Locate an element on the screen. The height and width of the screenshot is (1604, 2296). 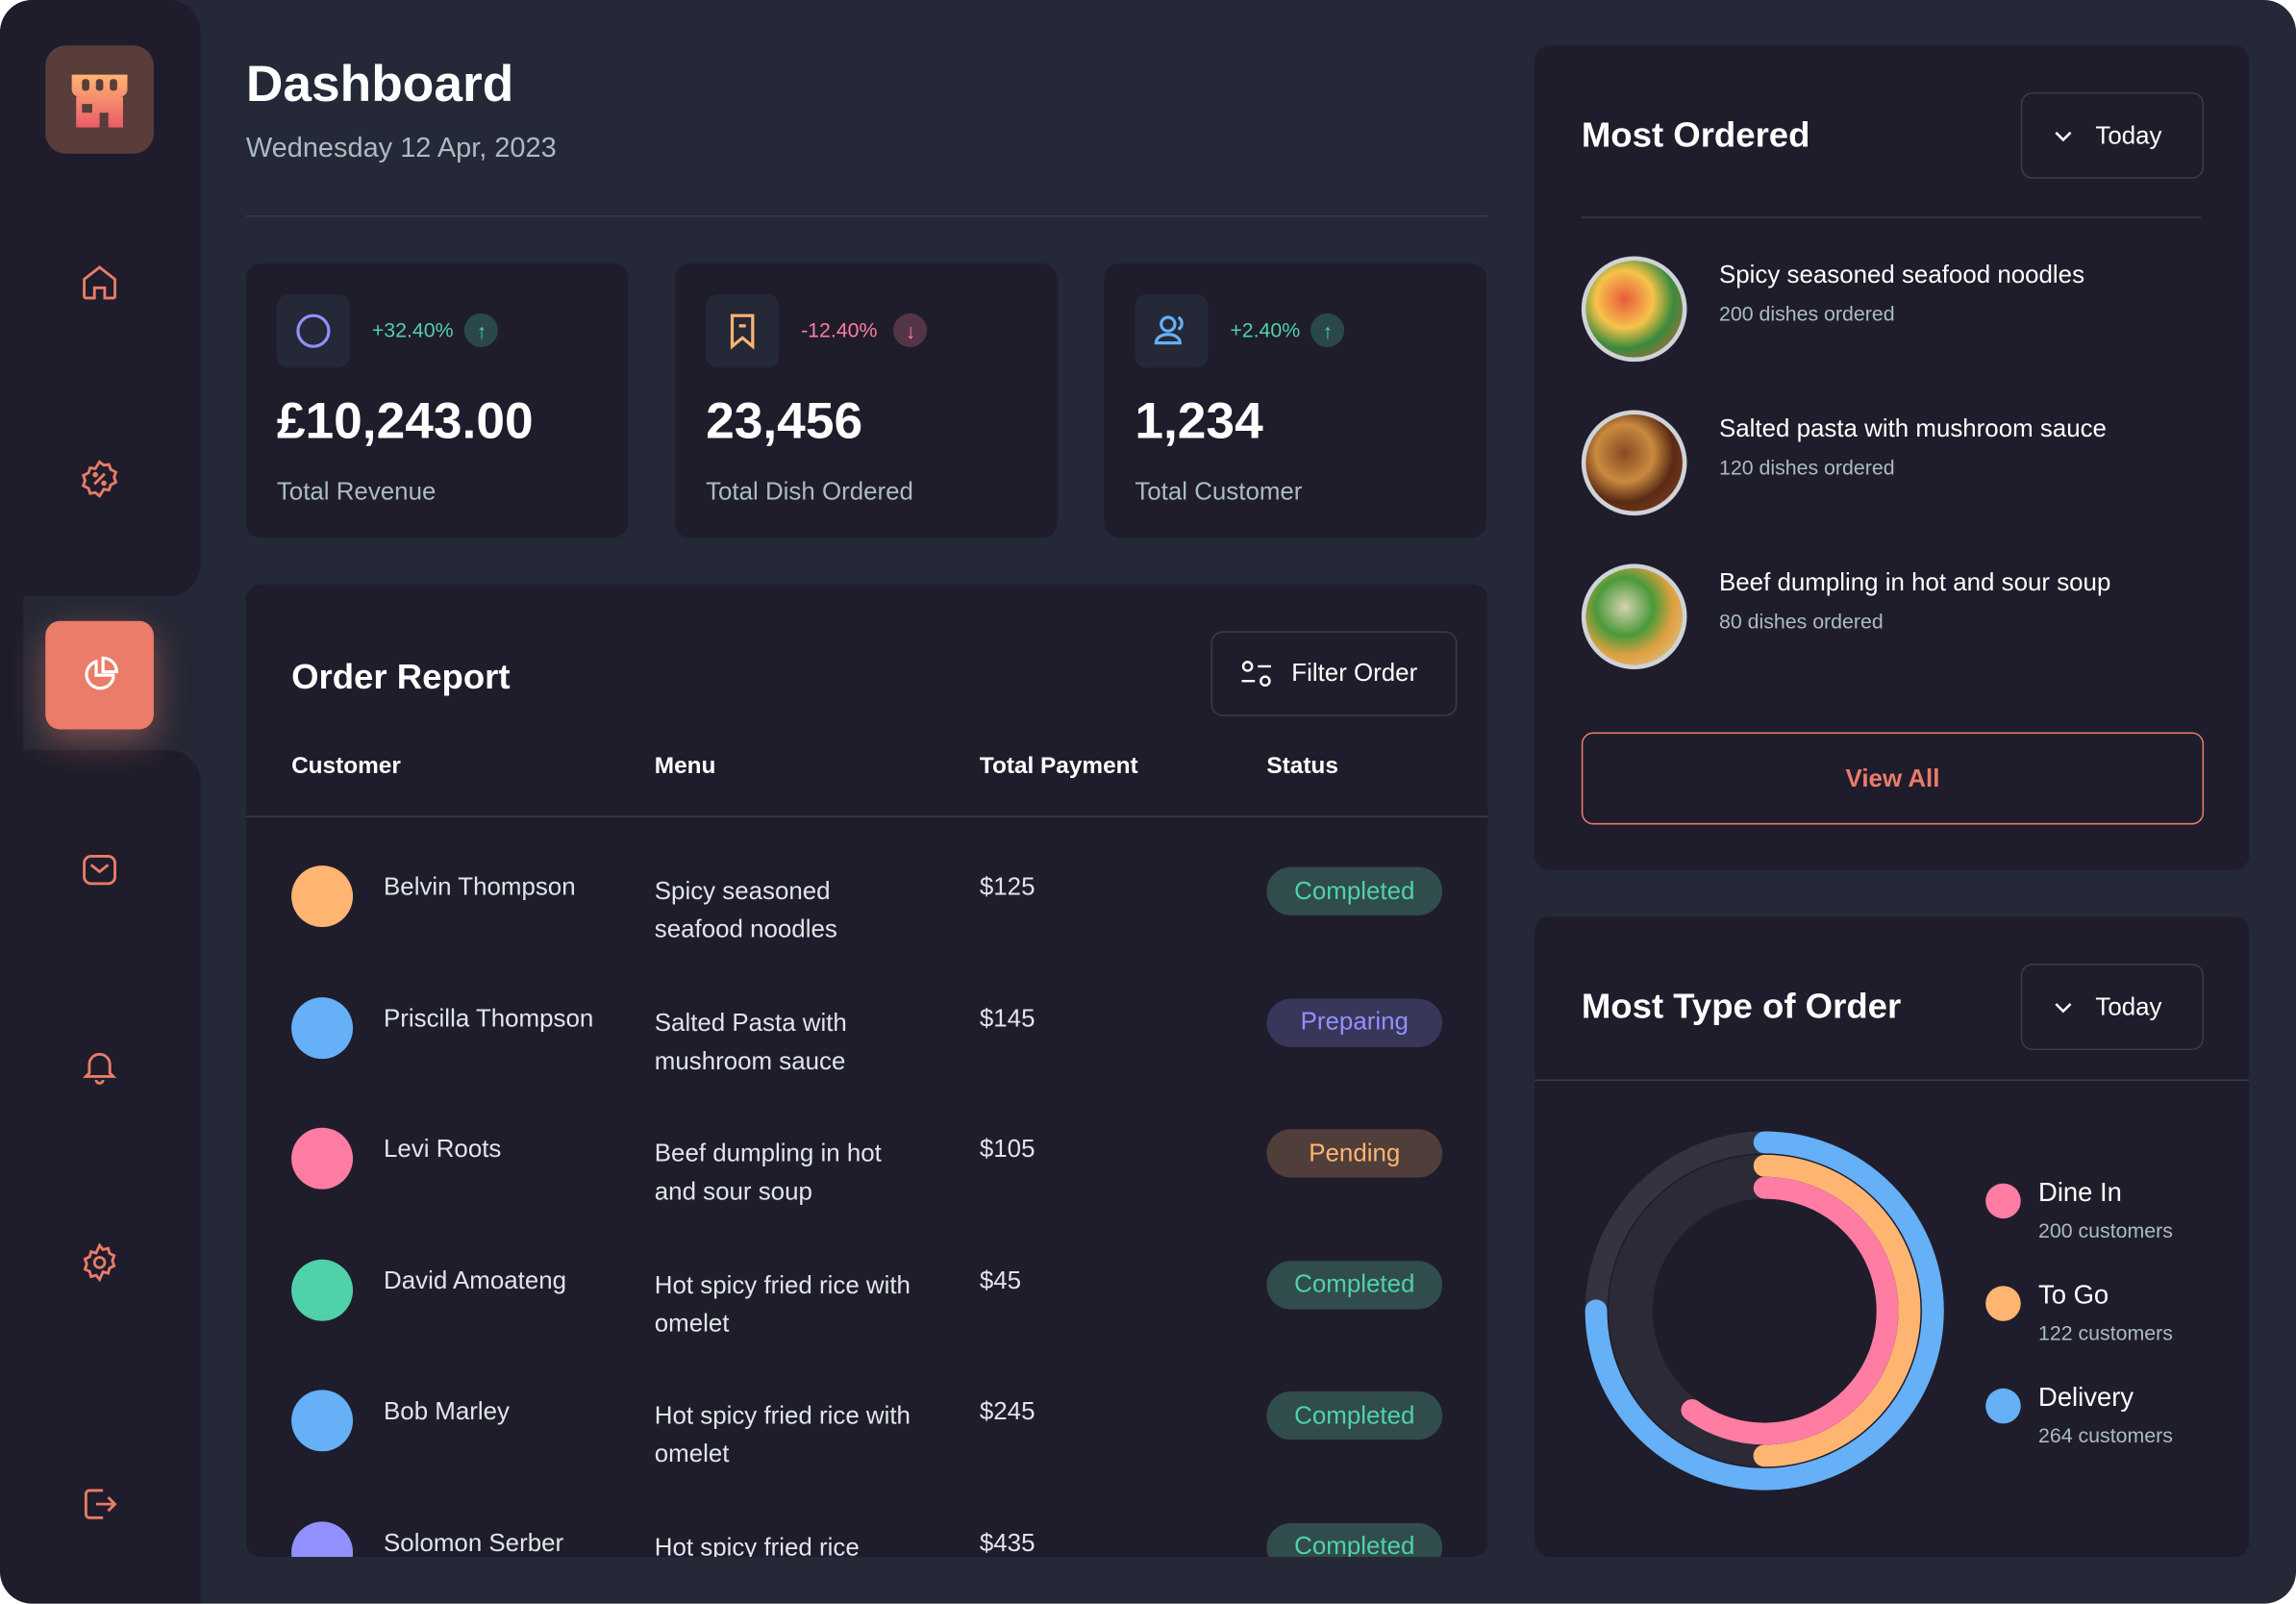
ring-delivery is located at coordinates (1764, 1311).